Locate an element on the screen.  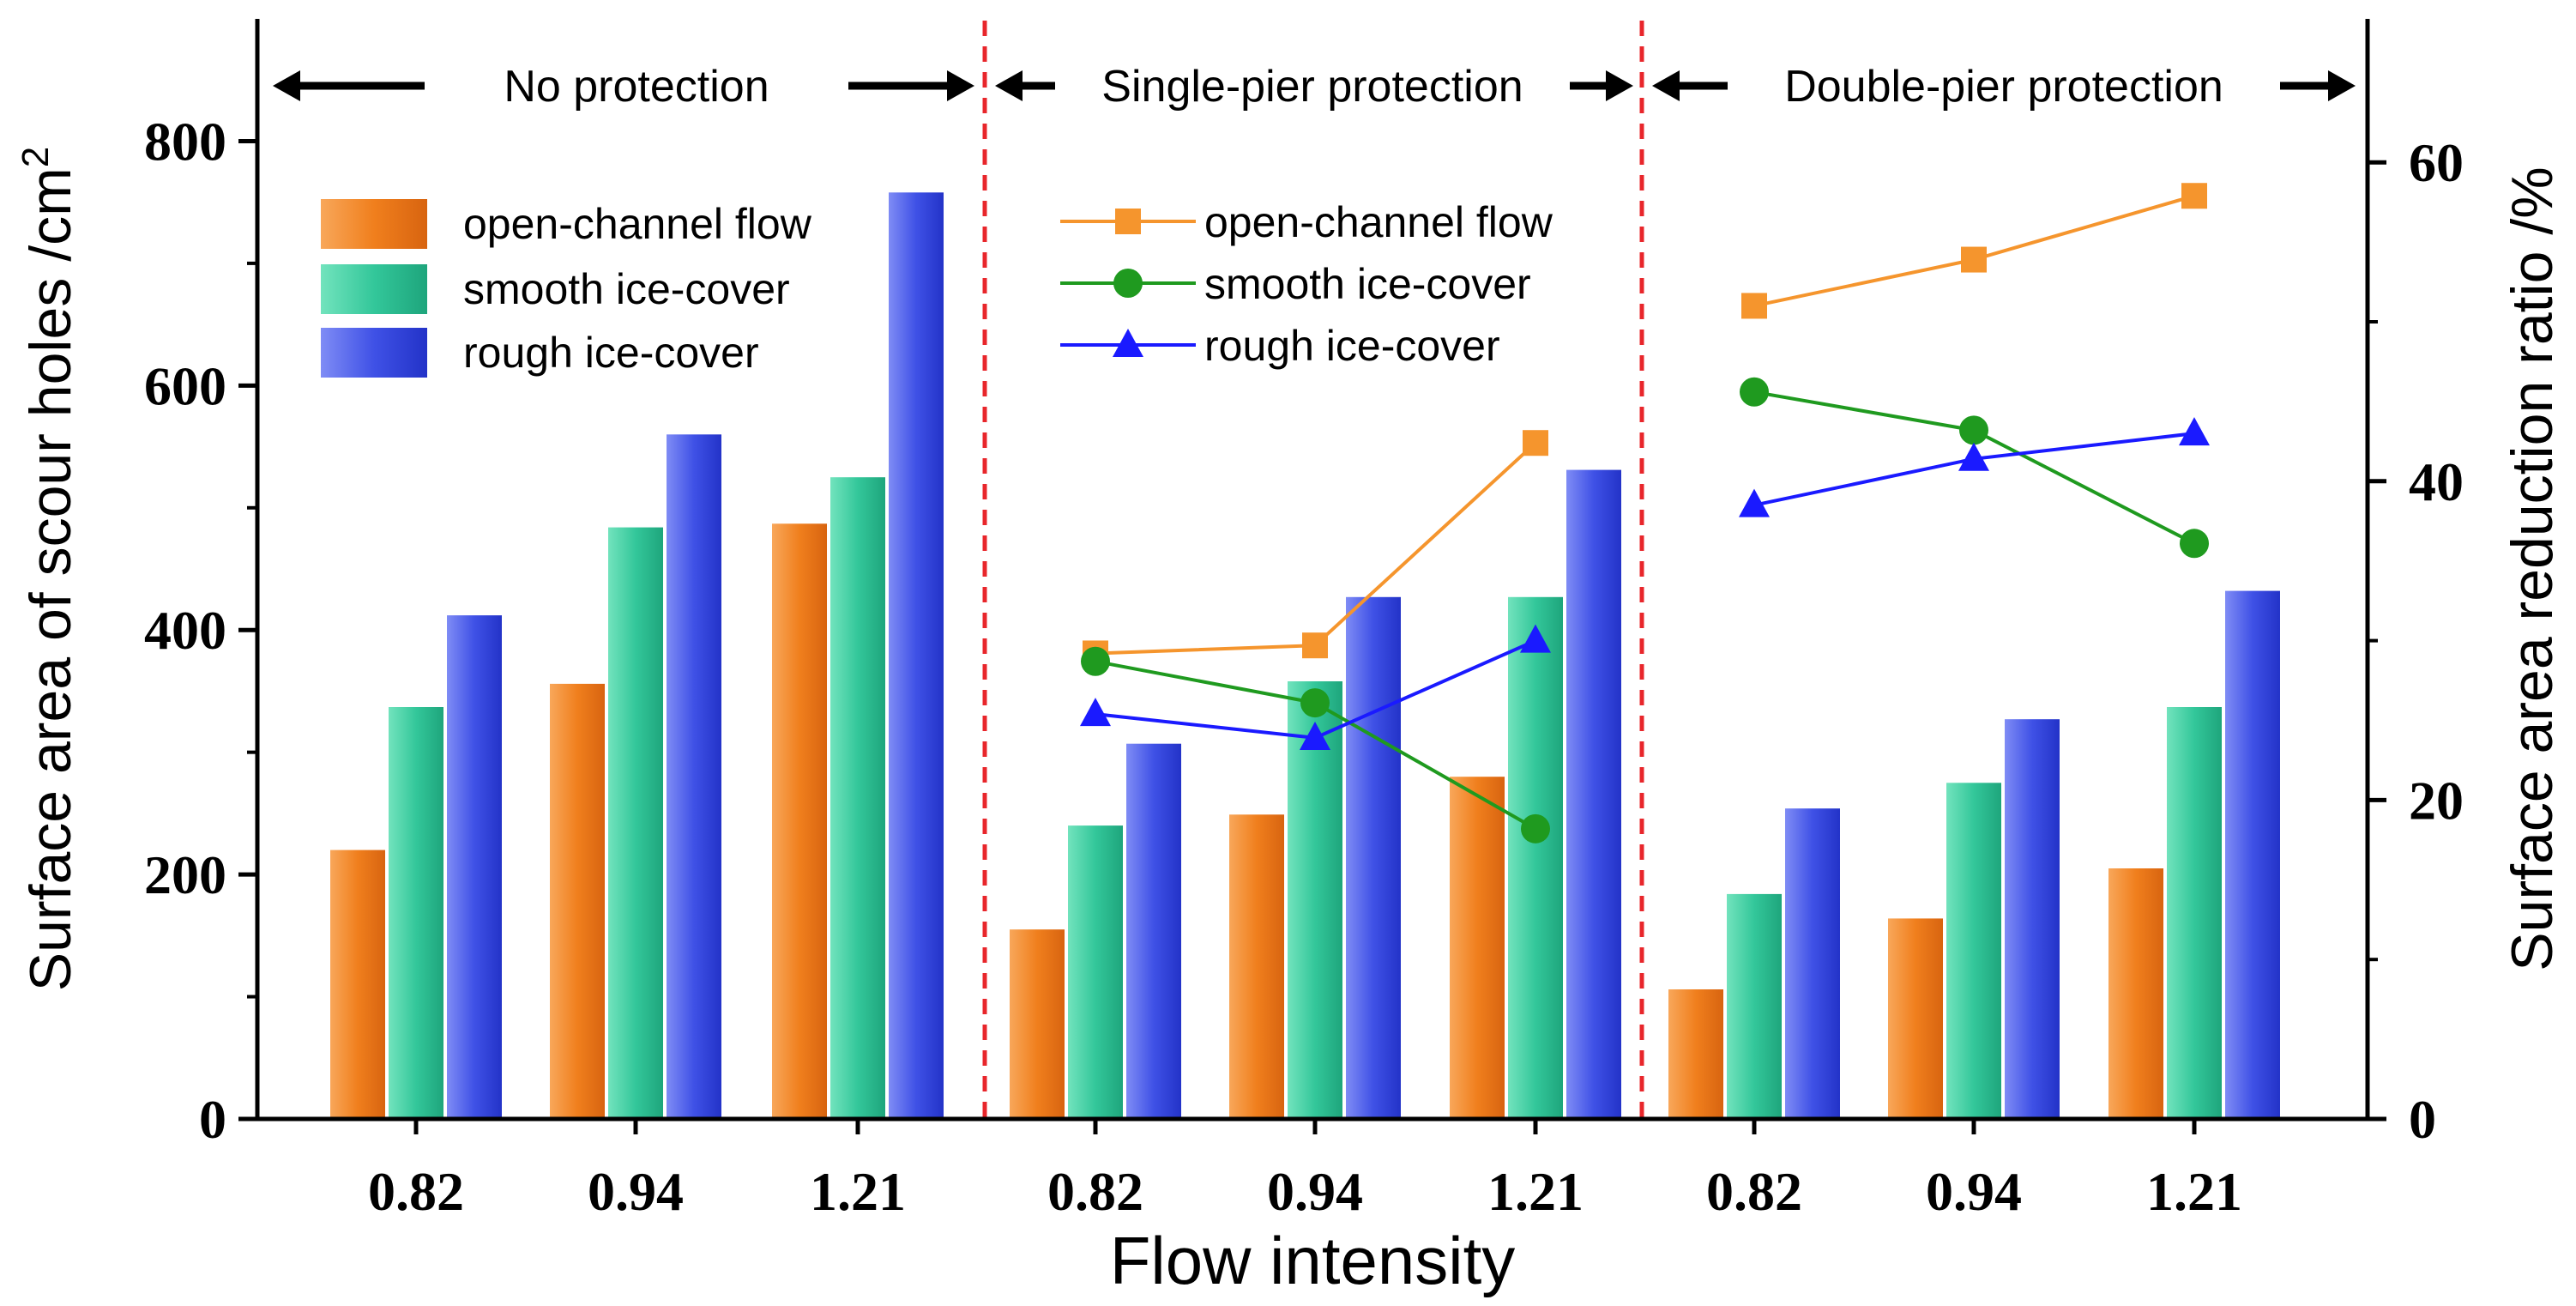
right-tick-label-20: 20 is located at coordinates (2436, 800).